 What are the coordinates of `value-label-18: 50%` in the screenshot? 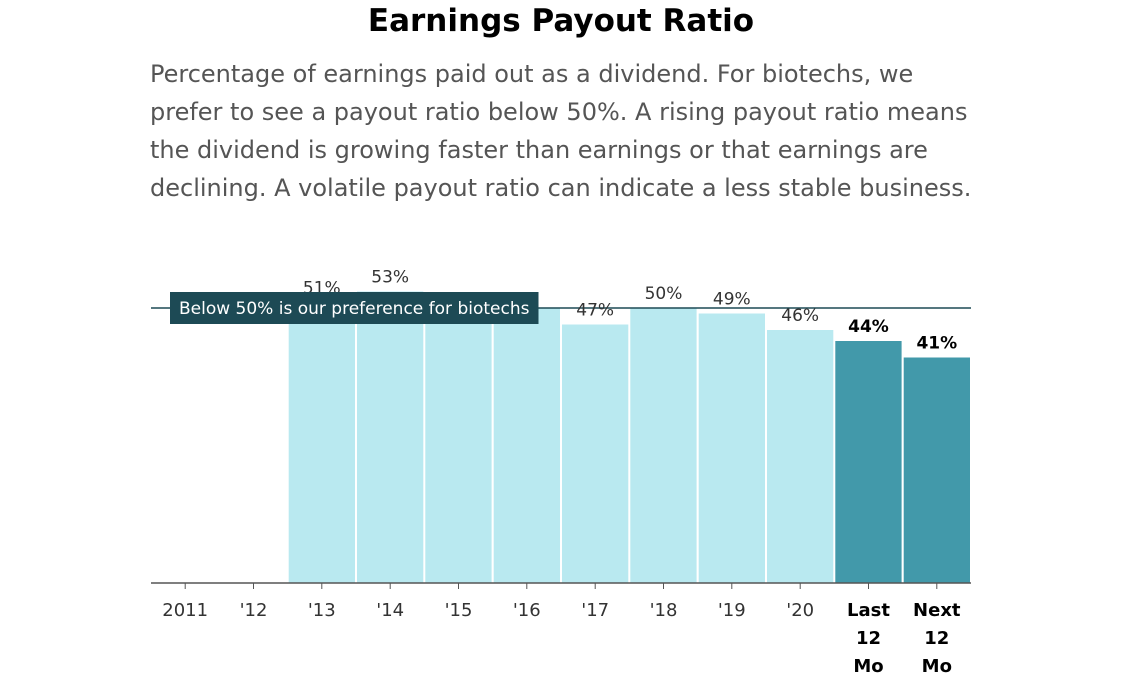 It's located at (664, 294).